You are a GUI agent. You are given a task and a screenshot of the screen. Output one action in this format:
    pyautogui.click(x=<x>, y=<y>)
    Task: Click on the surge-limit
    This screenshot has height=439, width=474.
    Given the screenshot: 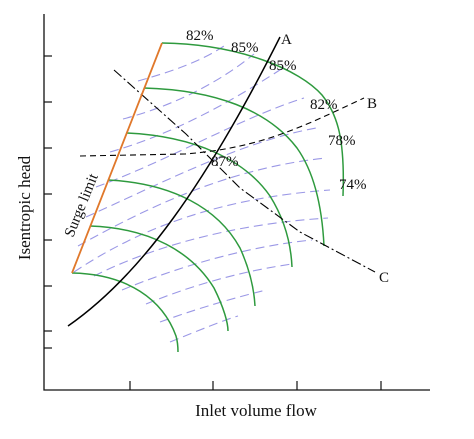 What is the action you would take?
    pyautogui.click(x=117, y=158)
    